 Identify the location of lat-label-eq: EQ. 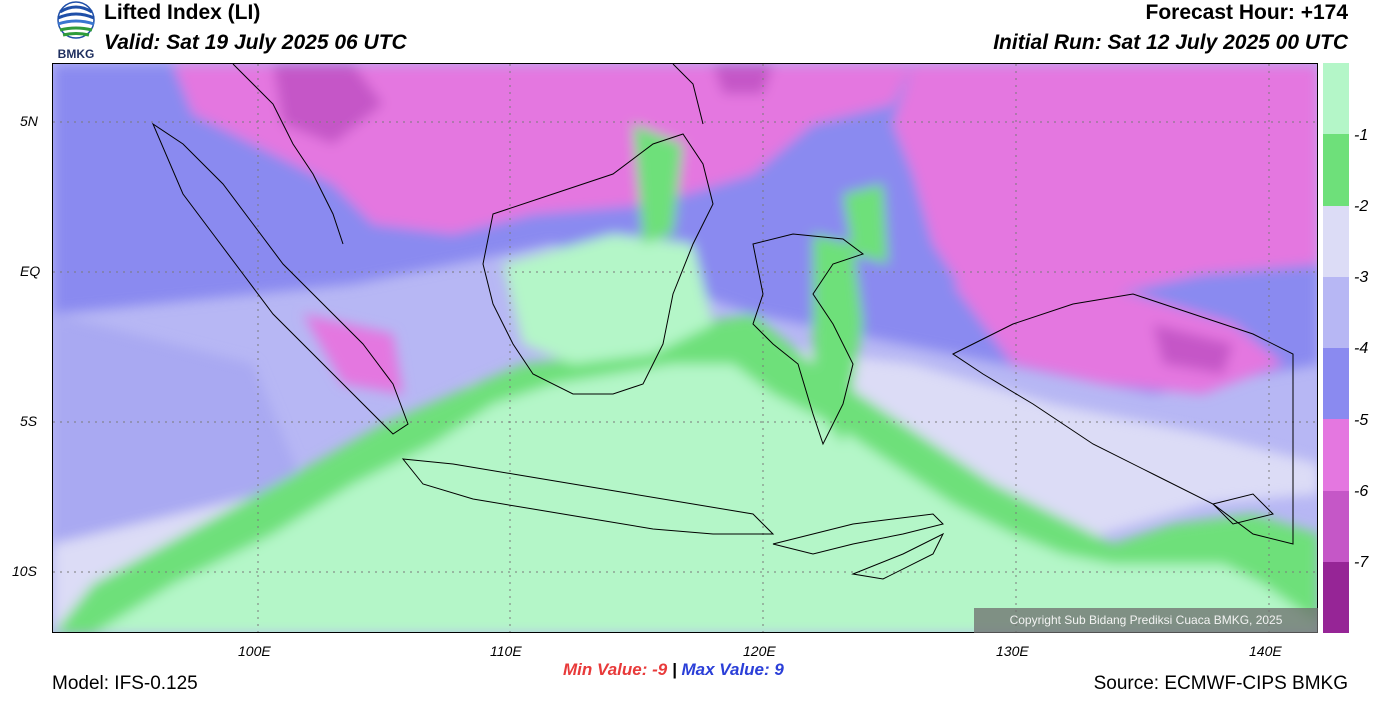
(30, 271).